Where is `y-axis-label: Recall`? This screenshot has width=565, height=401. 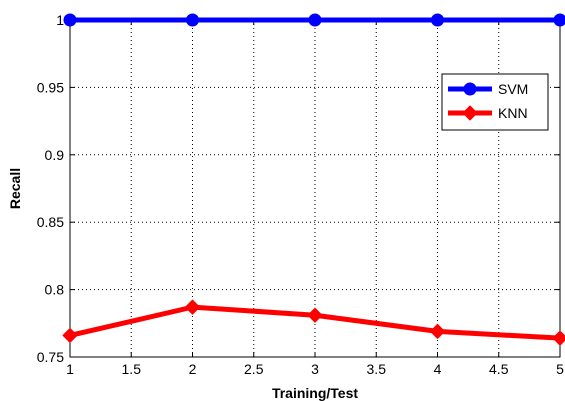
y-axis-label: Recall is located at coordinates (15, 188).